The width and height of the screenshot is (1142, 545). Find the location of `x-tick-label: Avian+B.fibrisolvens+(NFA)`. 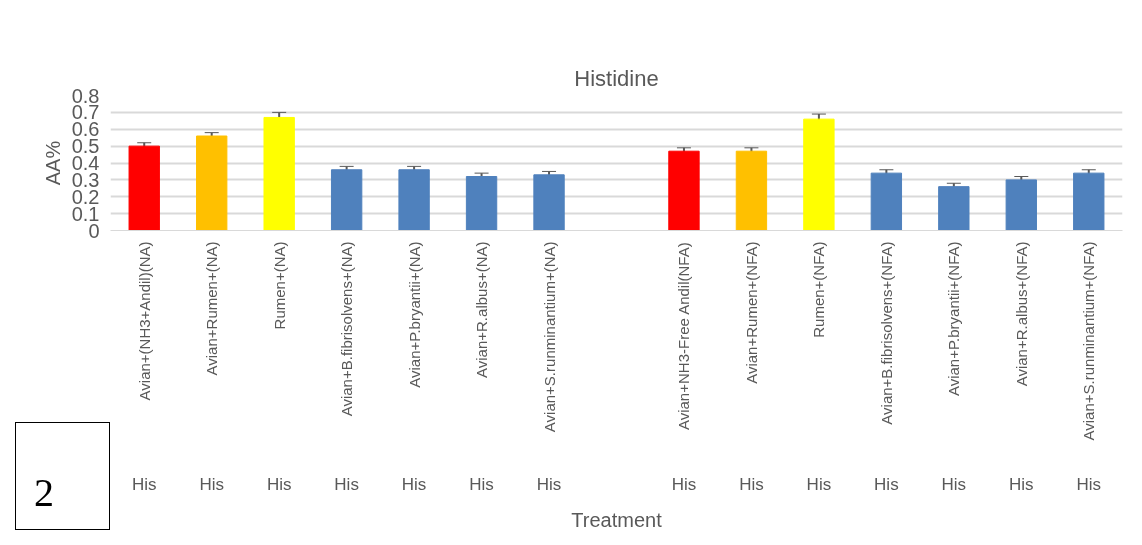

x-tick-label: Avian+B.fibrisolvens+(NFA) is located at coordinates (886, 333).